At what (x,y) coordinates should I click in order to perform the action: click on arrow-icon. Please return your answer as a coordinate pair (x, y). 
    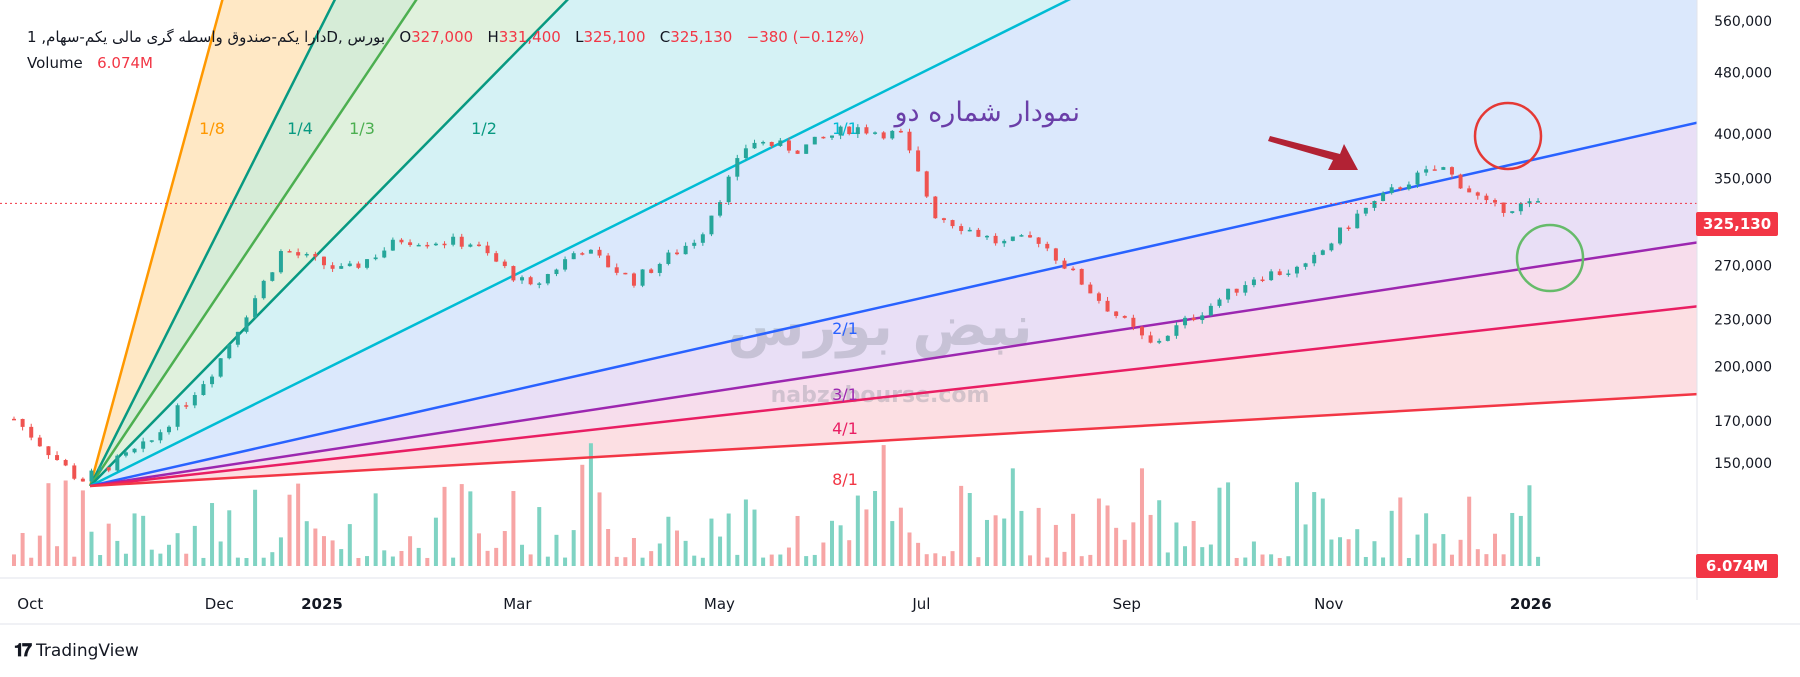
    Looking at the image, I should click on (1313, 153).